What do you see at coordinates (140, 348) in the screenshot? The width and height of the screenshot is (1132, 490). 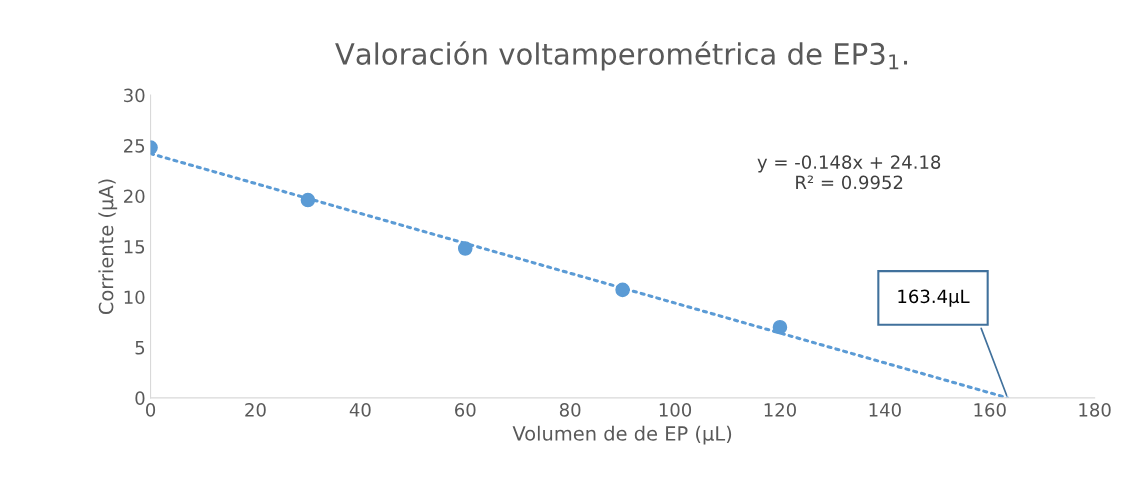 I see `y-tick-label: 5` at bounding box center [140, 348].